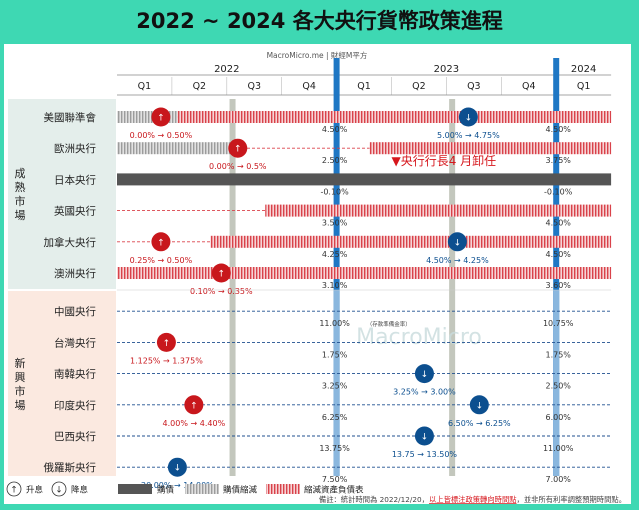  I want to click on legend-cut-icon, so click(59, 489).